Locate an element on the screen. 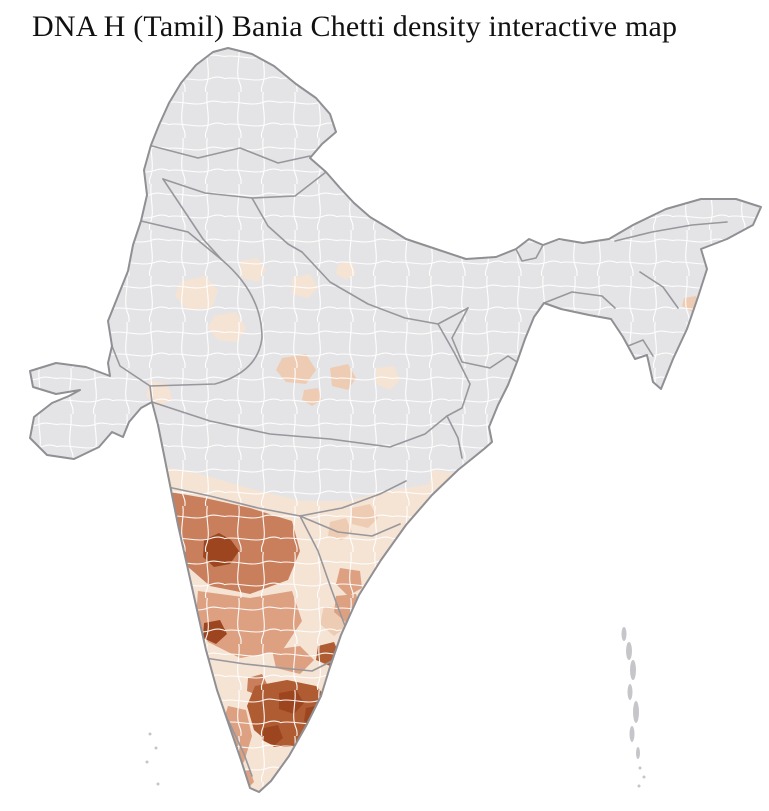  dark-gray-district-cluster is located at coordinates (527, 444).